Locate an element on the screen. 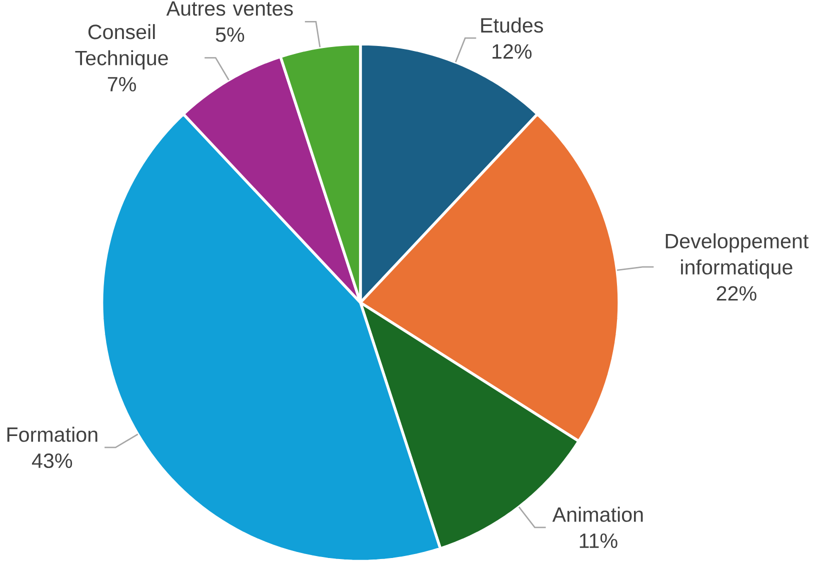 This screenshot has height=563, width=819. slice-label: Conseil Technique is located at coordinates (121, 47).